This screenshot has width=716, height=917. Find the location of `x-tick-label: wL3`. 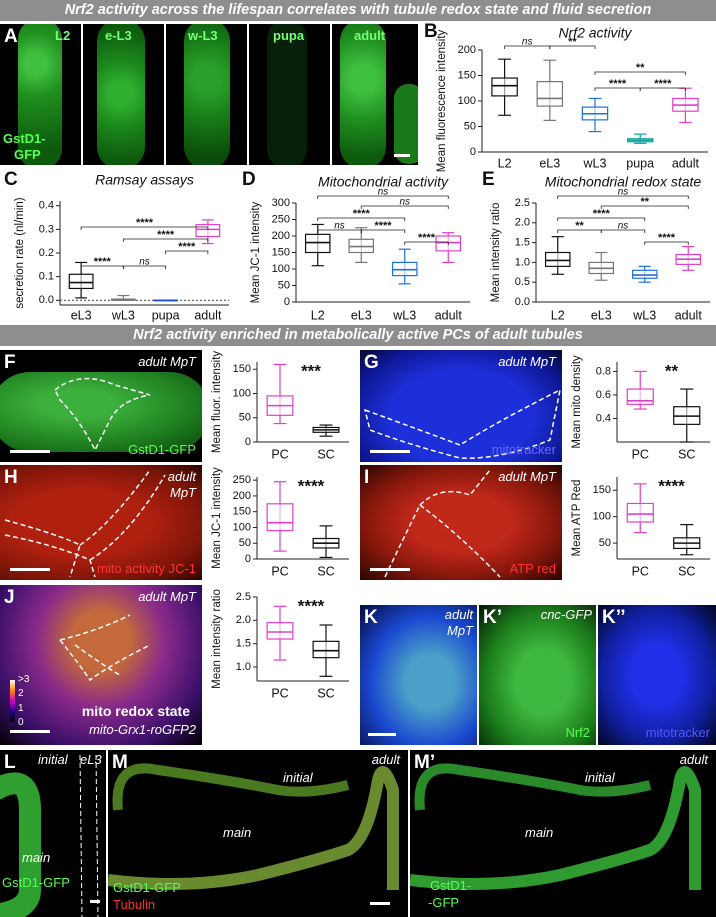

x-tick-label: wL3 is located at coordinates (123, 315).